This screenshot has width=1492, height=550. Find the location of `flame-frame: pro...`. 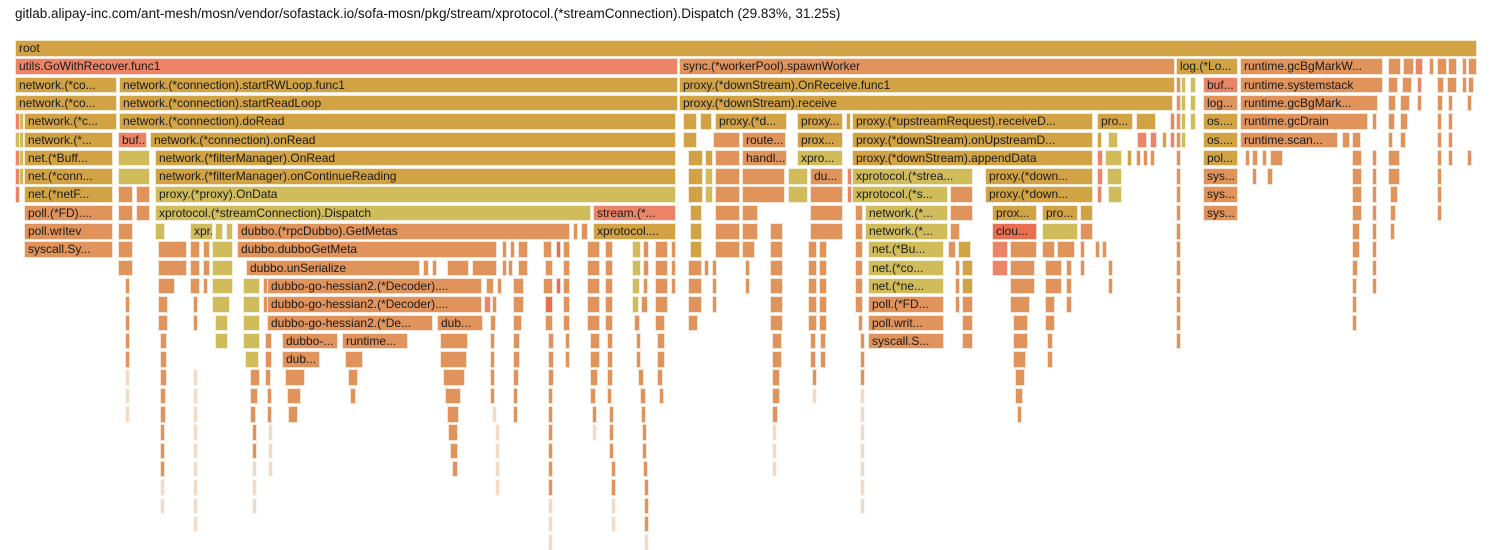

flame-frame: pro... is located at coordinates (1060, 213).